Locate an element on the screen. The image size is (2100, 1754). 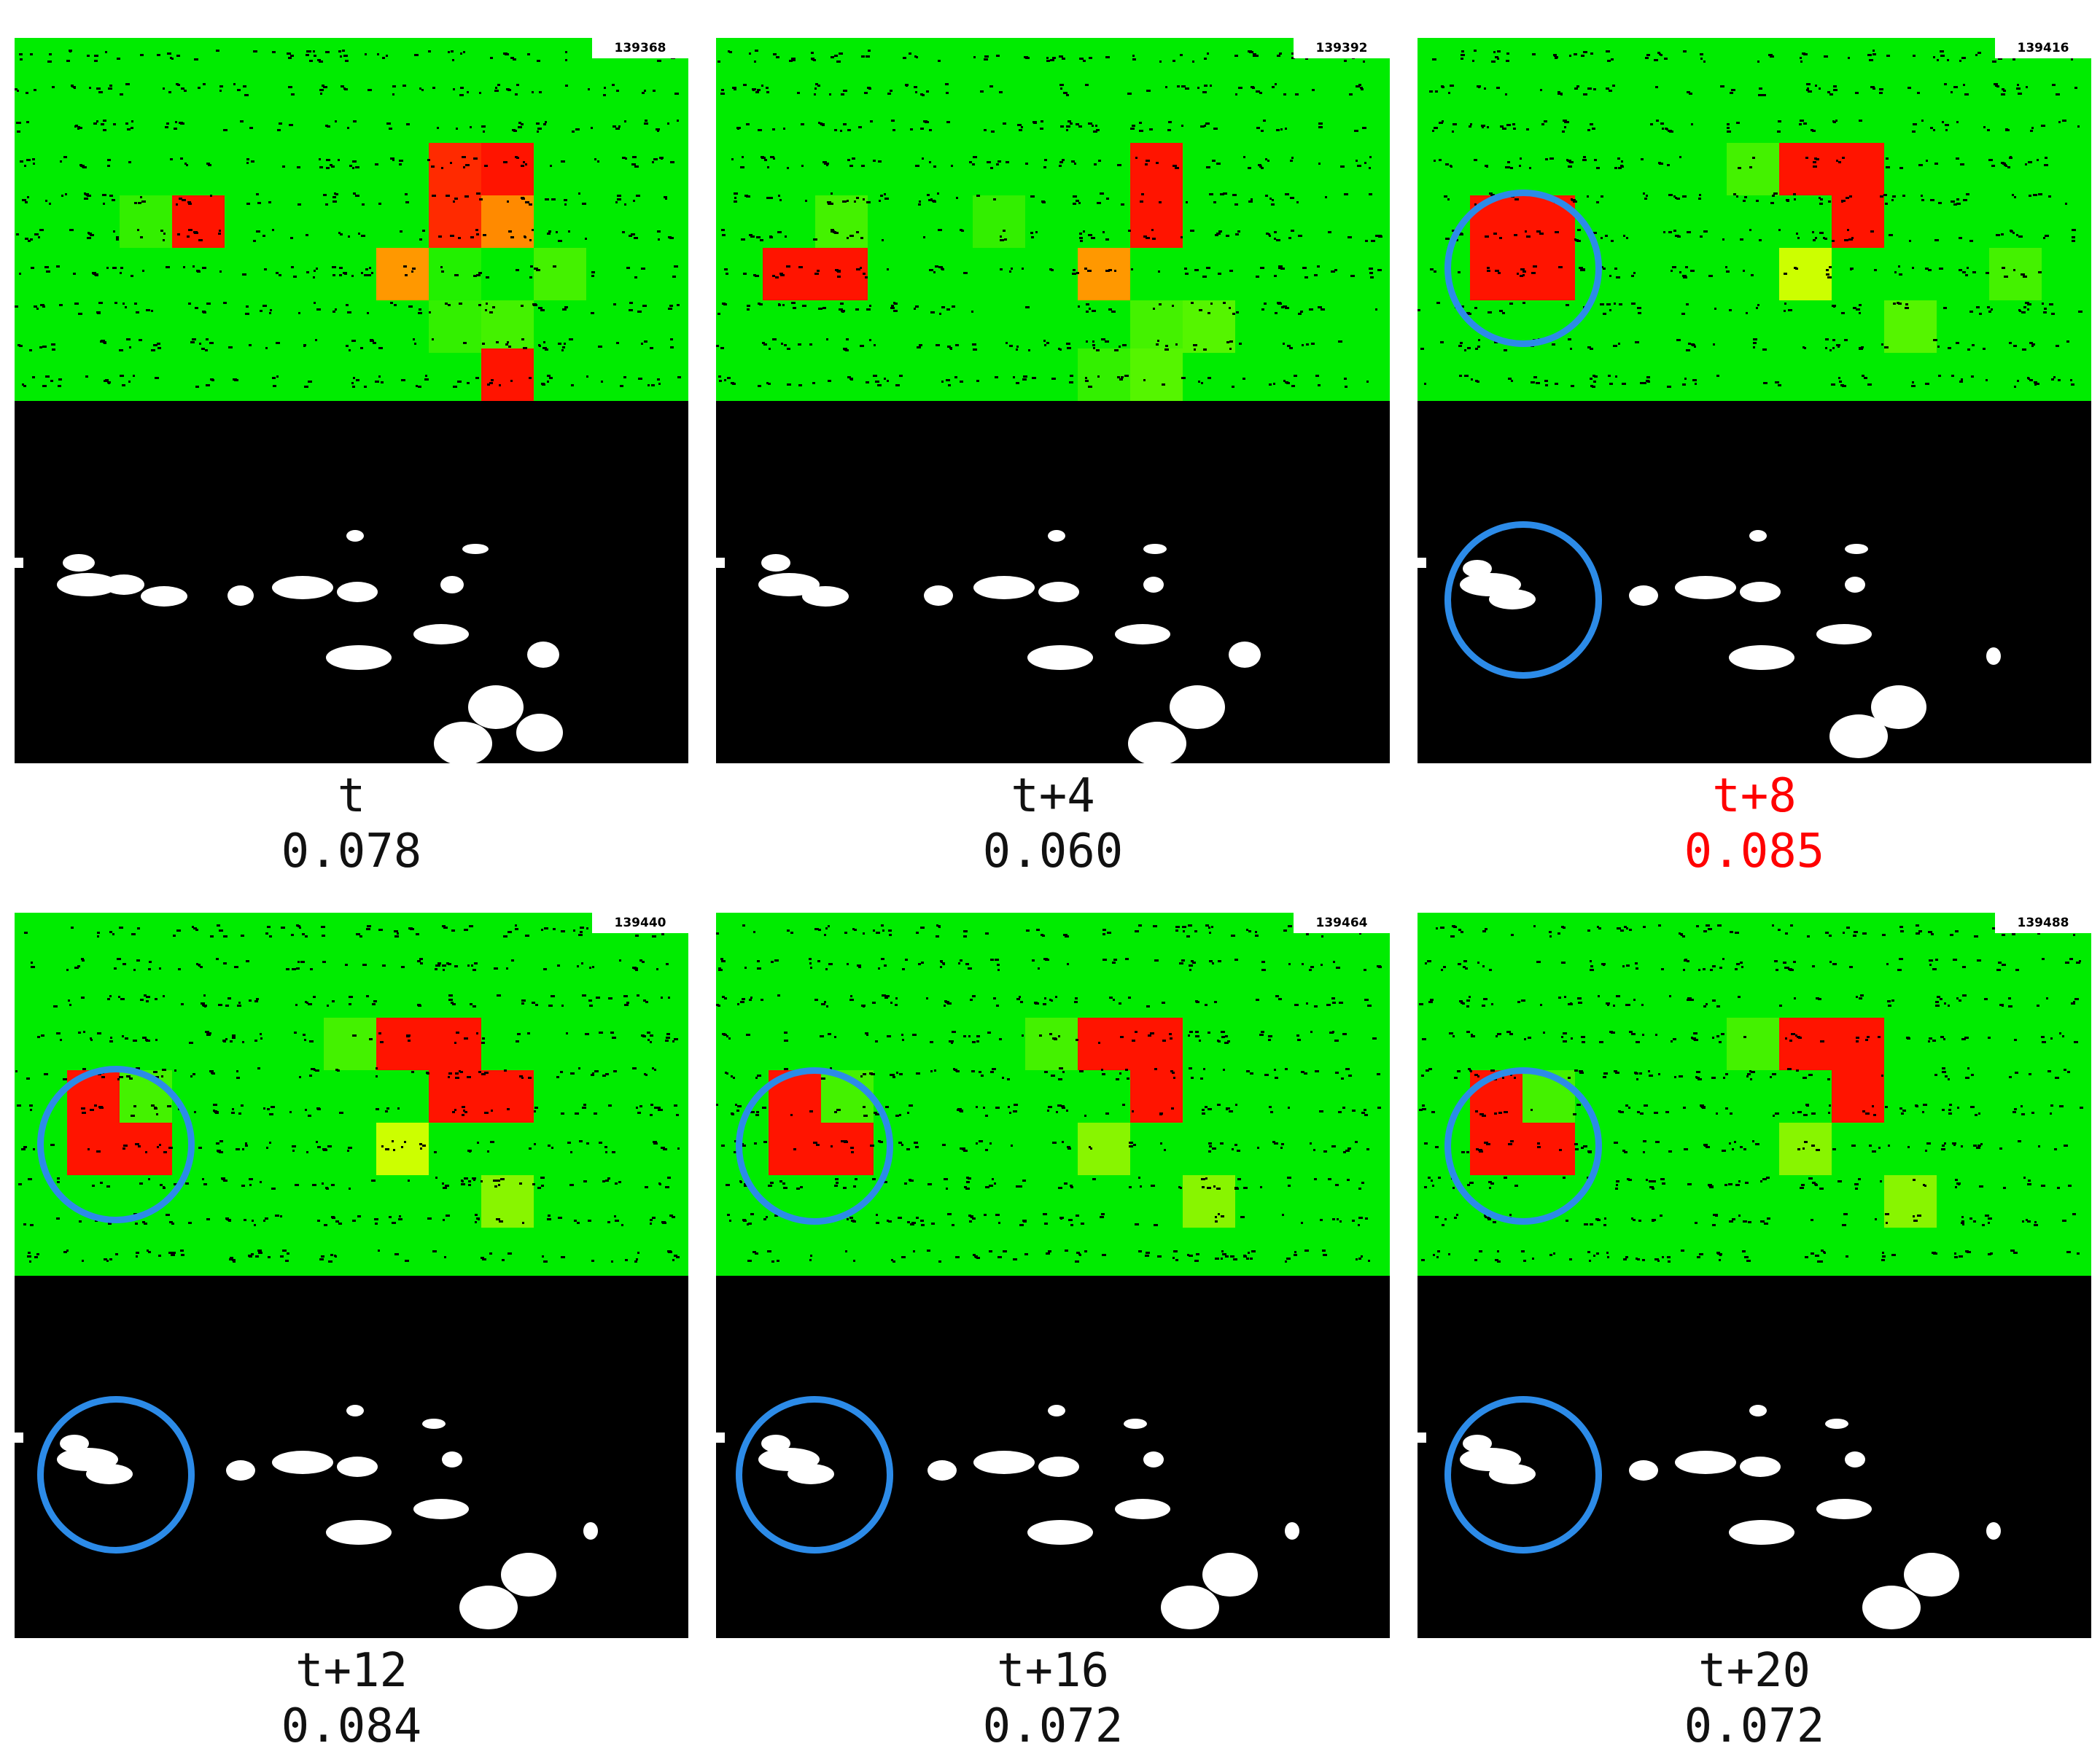
time-label: t+12 is located at coordinates (351, 1671).